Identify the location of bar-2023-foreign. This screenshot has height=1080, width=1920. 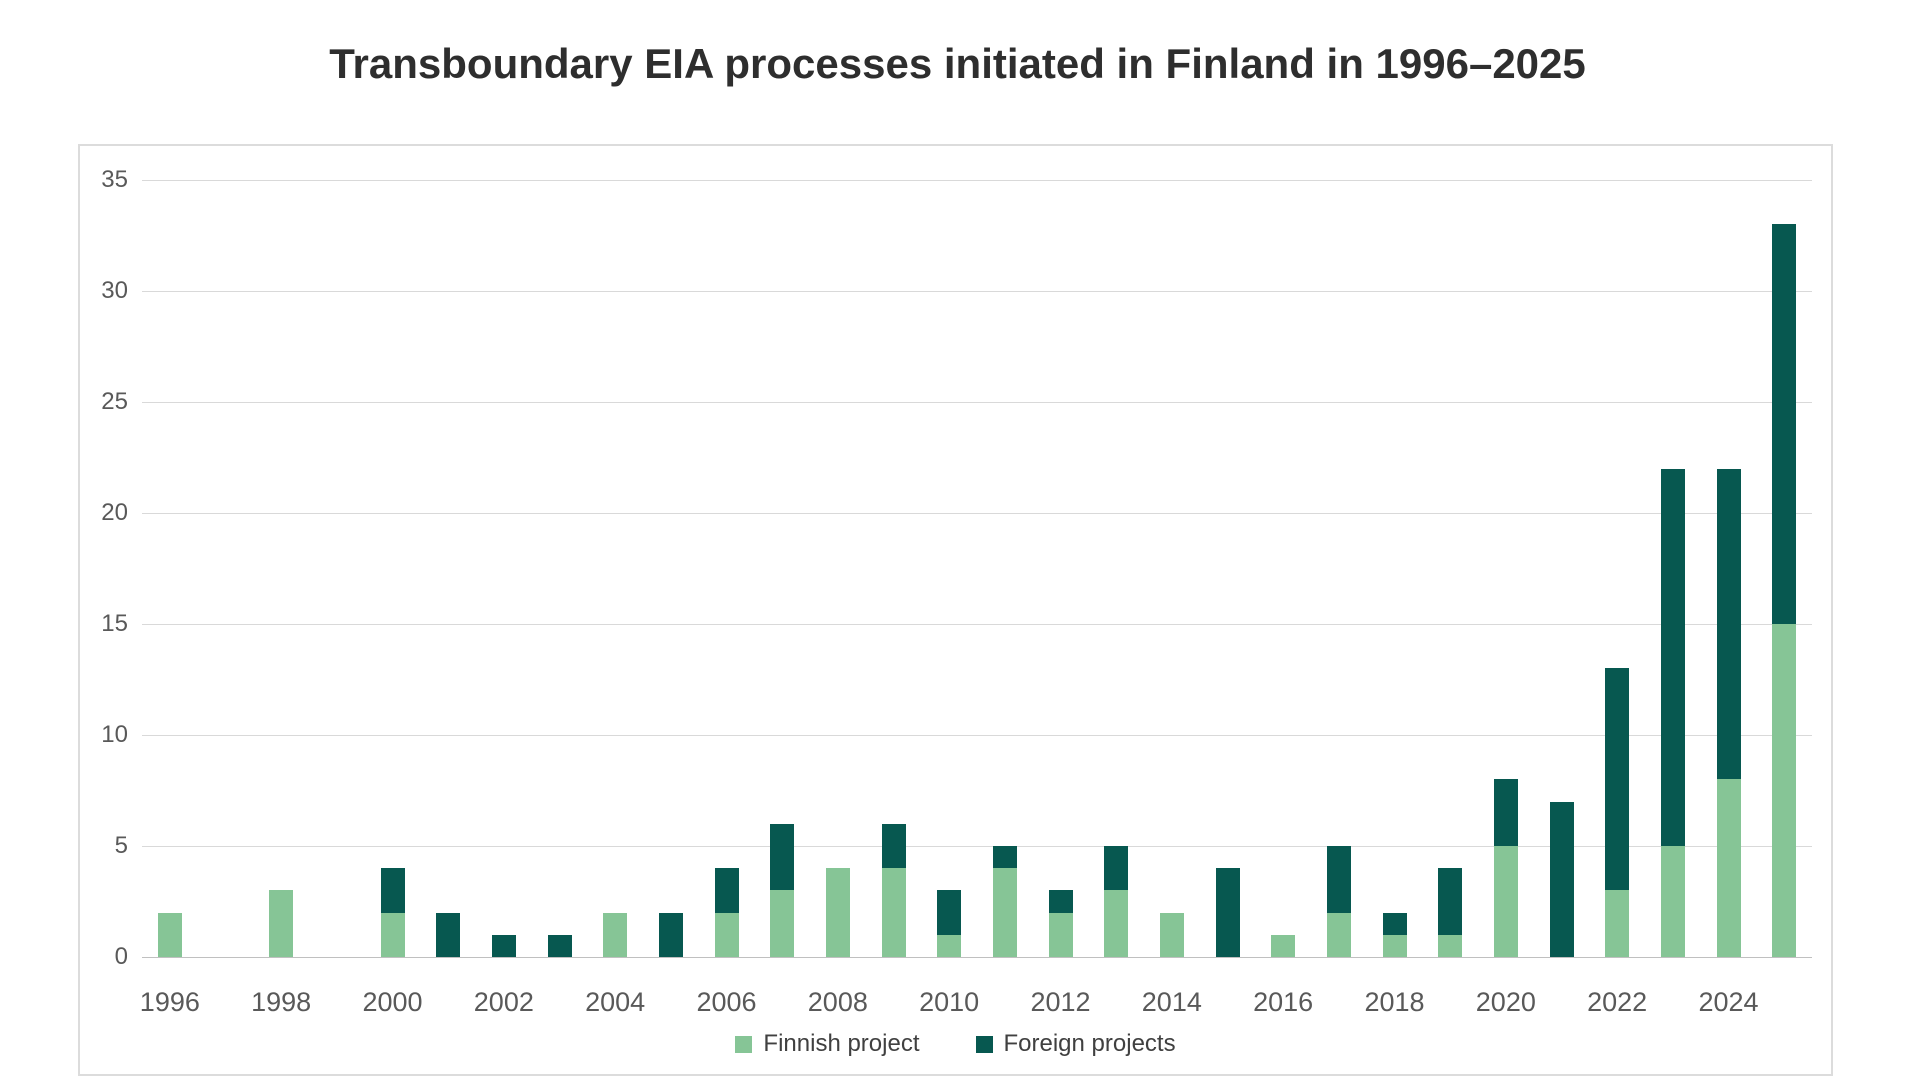
(1672, 657).